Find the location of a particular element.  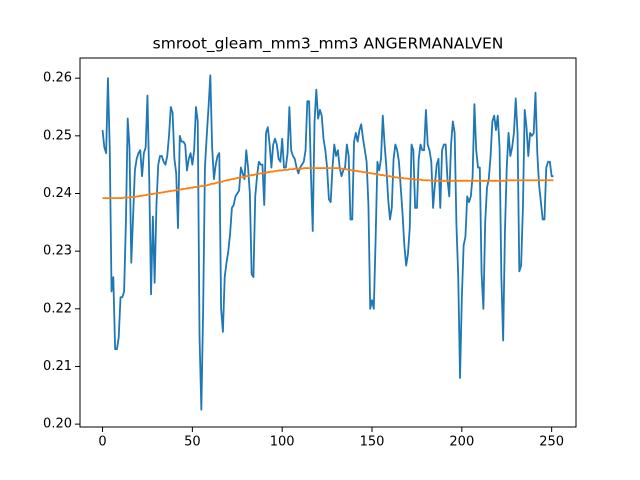

x-tick-label: 200 is located at coordinates (461, 442).